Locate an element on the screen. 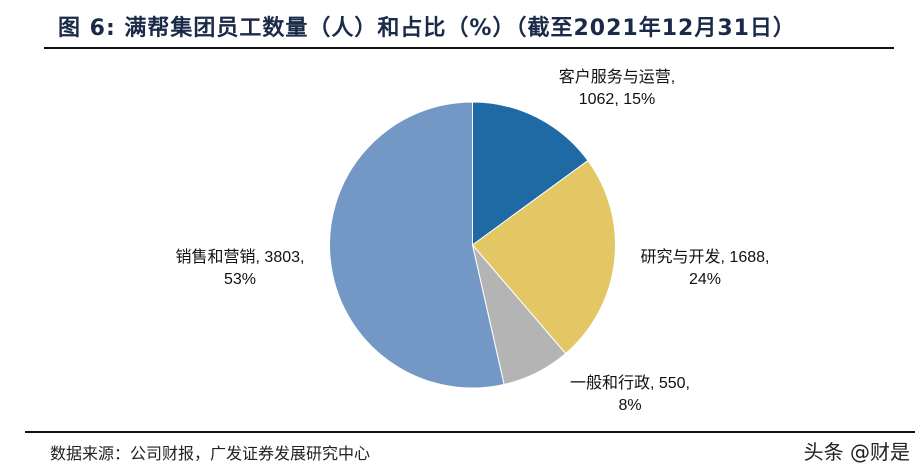  footer-divider is located at coordinates (470, 432).